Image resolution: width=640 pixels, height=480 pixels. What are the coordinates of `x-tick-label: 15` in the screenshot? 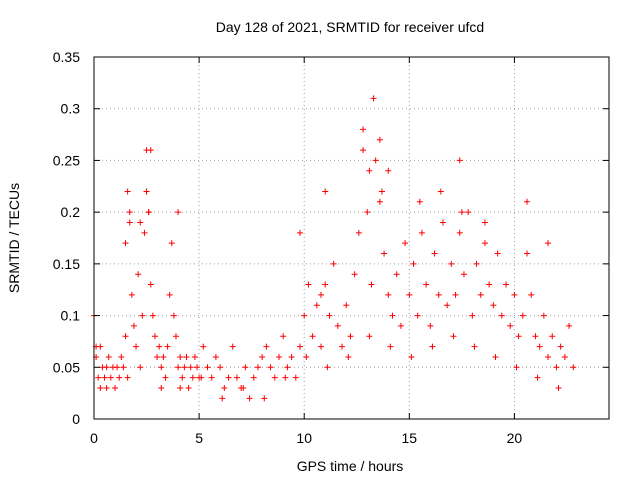 It's located at (410, 438).